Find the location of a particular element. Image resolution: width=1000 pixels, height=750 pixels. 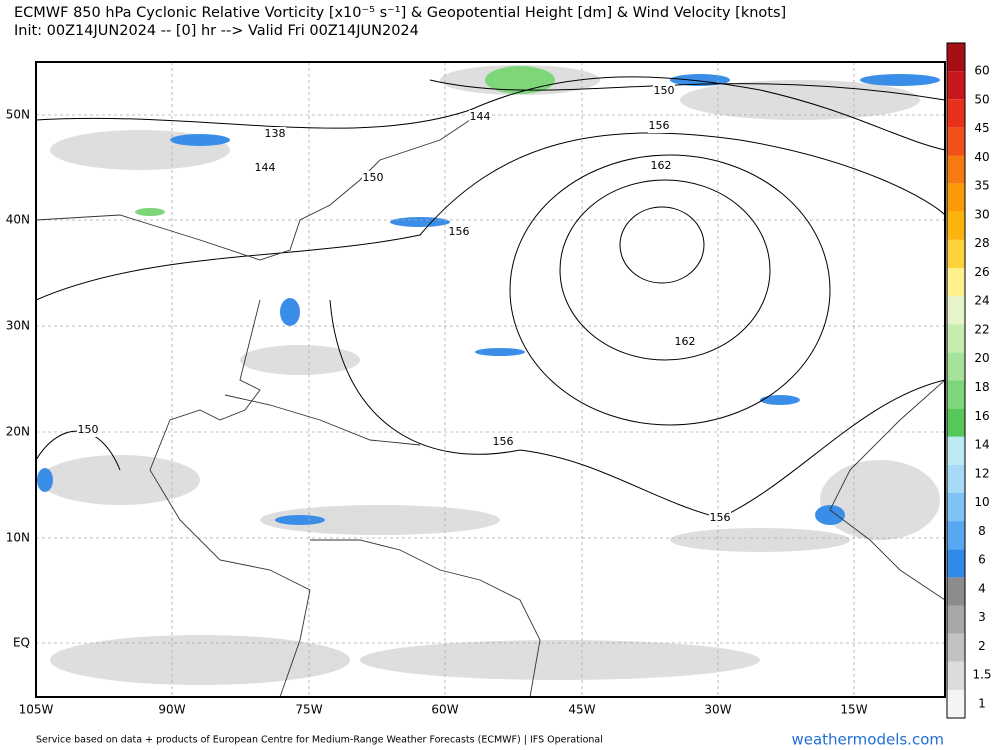

colorbar-label: 16 is located at coordinates (981, 416).